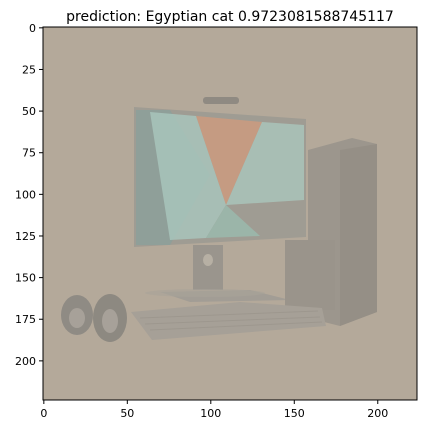  What do you see at coordinates (377, 413) in the screenshot?
I see `x-tick-label: 200` at bounding box center [377, 413].